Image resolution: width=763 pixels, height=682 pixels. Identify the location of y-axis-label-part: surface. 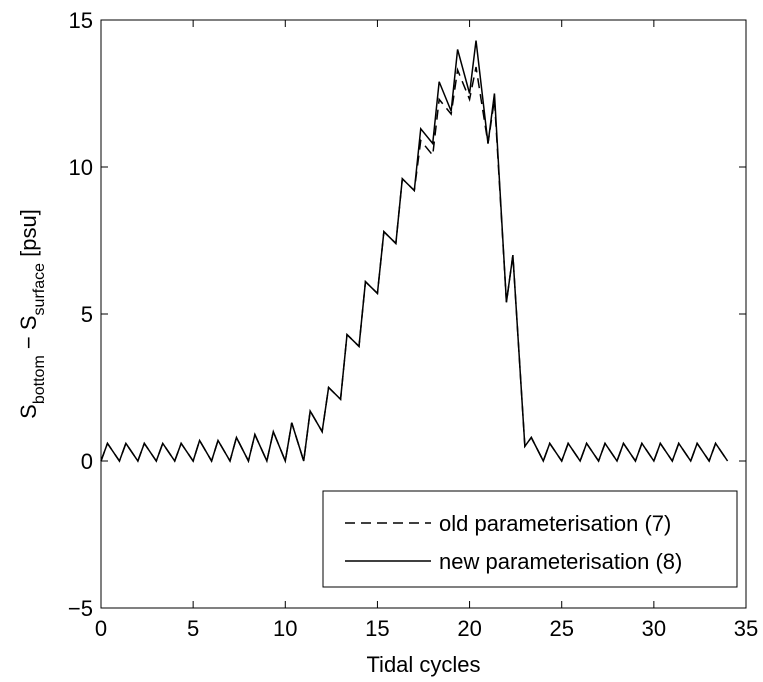
(39, 289).